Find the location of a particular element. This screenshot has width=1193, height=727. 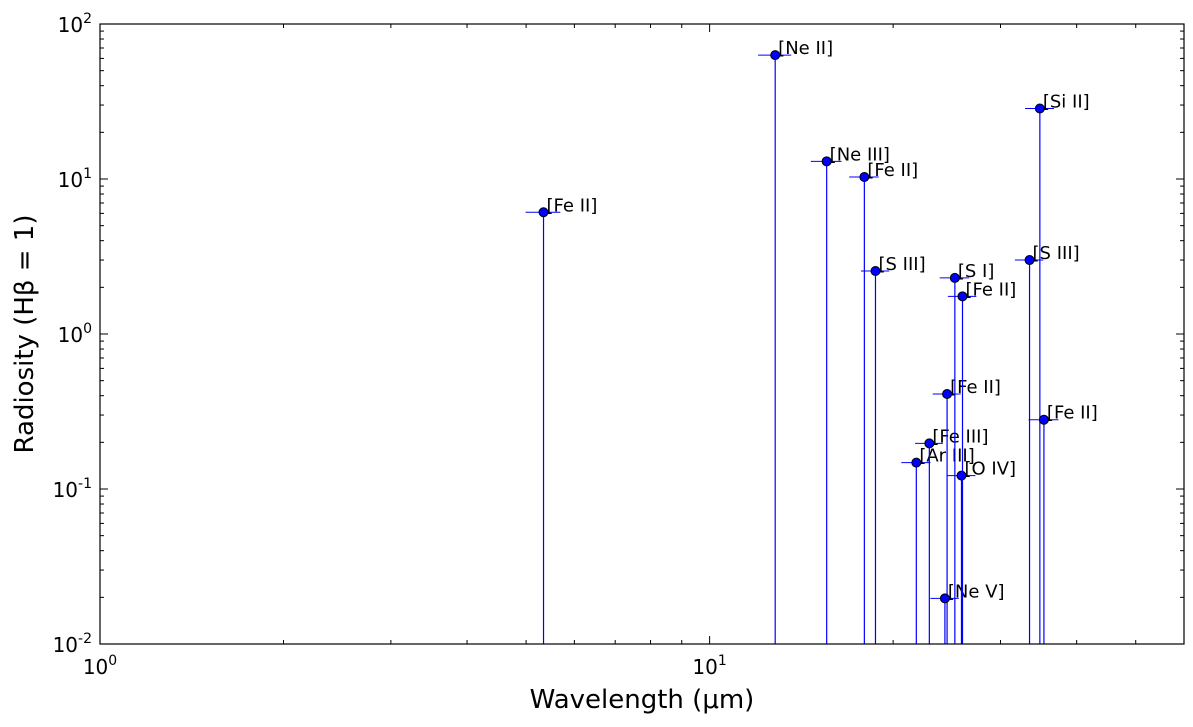

y-tick-label: 10¹ is located at coordinates (75, 179).